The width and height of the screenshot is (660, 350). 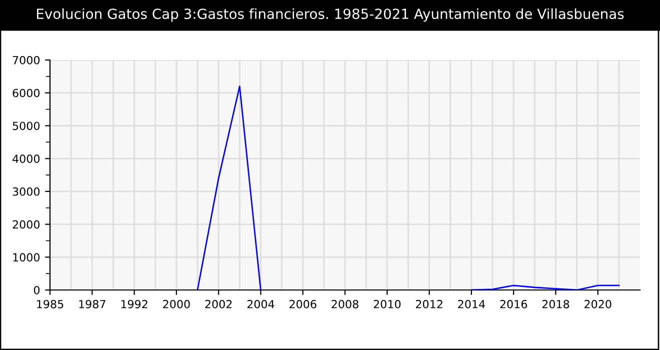 I want to click on x-tick-label: 2014, so click(x=471, y=304).